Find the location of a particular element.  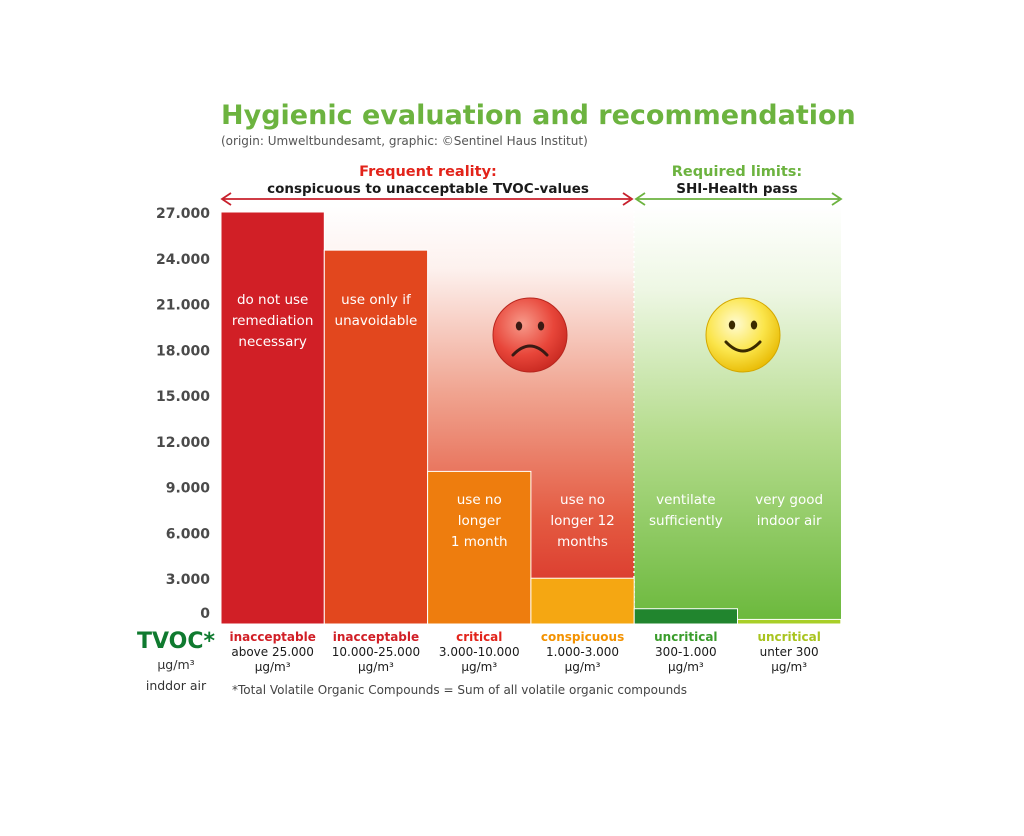

bar-5-recommendation: sufficiently is located at coordinates (686, 521).